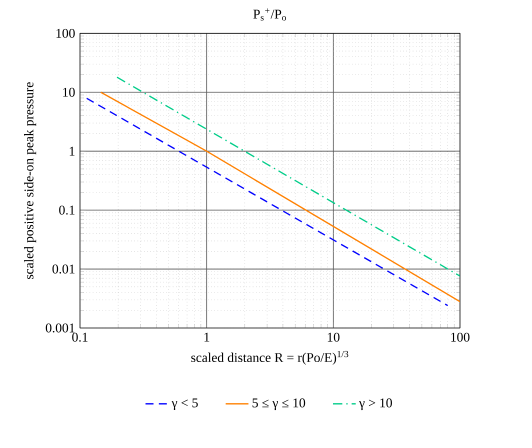 This screenshot has width=532, height=448. I want to click on legend-label: γ < 5, so click(185, 404).